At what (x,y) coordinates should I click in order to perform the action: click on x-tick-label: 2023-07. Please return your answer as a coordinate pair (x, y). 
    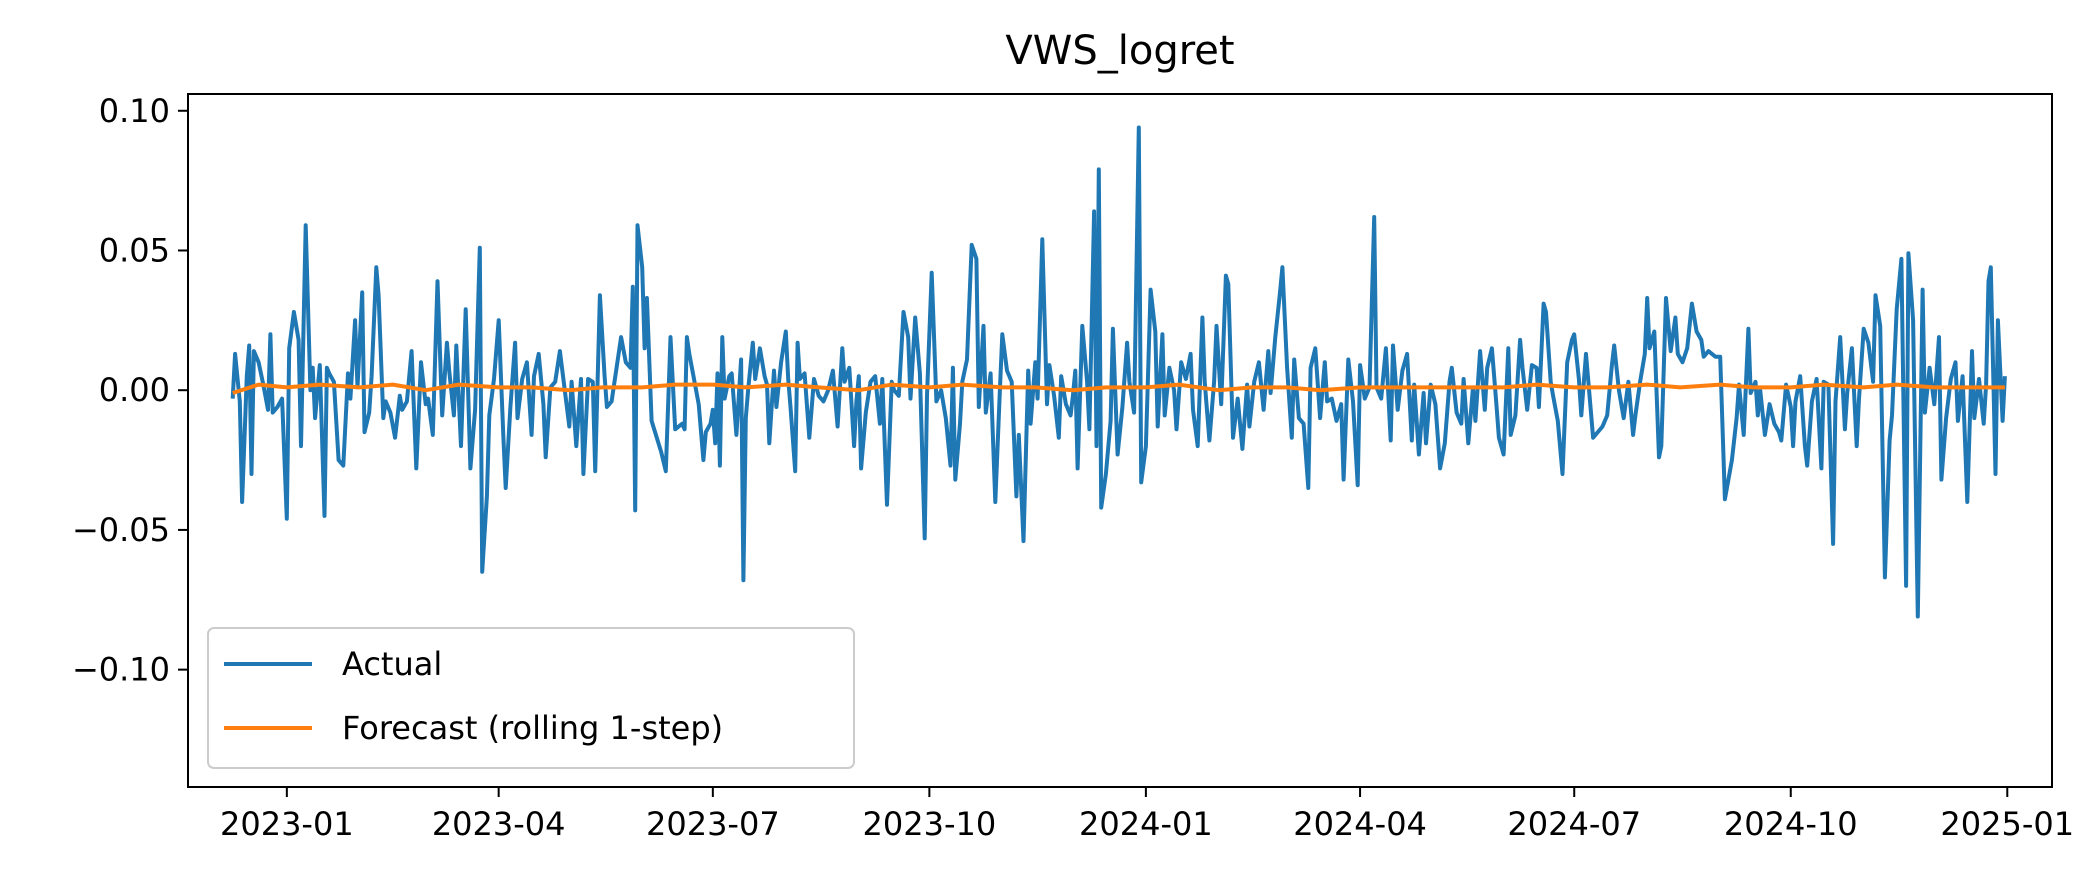
    Looking at the image, I should click on (713, 824).